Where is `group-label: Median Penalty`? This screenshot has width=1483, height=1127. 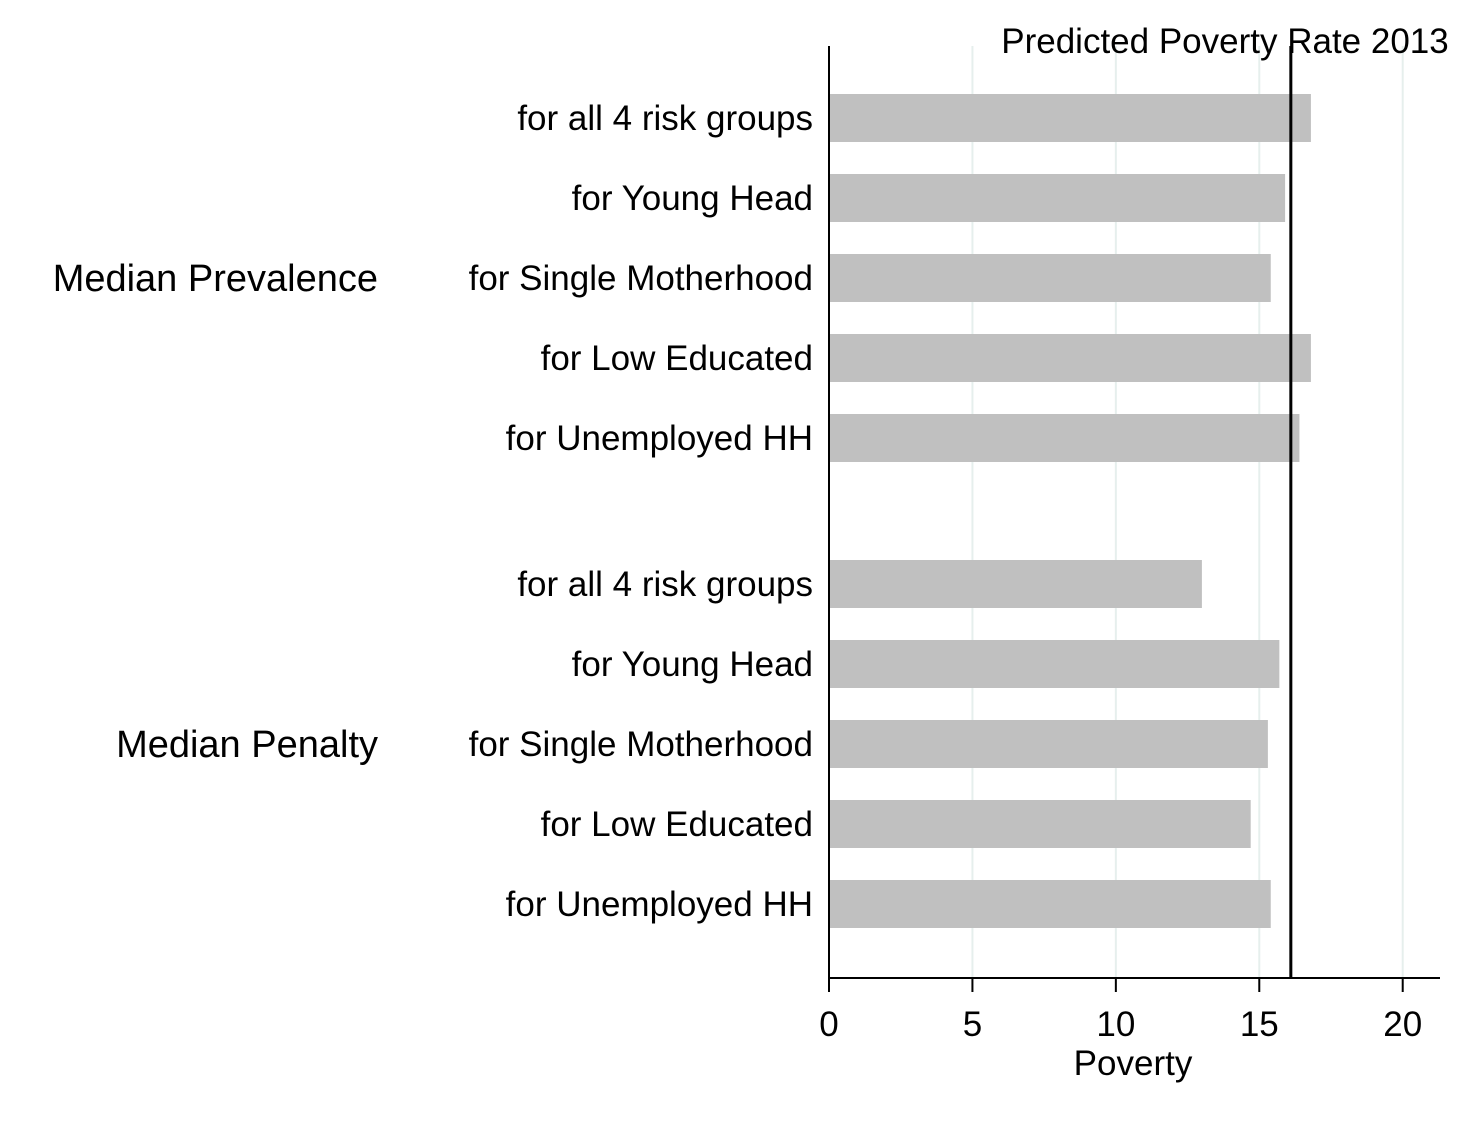
group-label: Median Penalty is located at coordinates (247, 745).